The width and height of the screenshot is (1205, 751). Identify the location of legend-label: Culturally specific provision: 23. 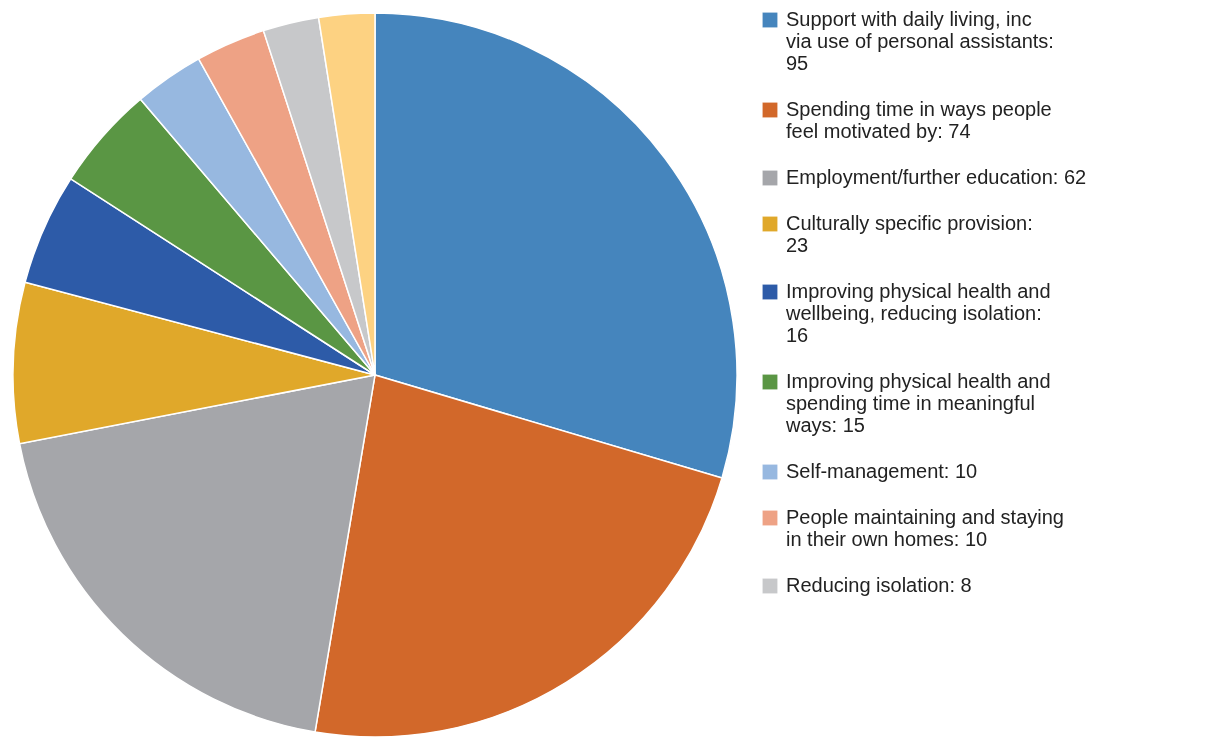
(909, 234).